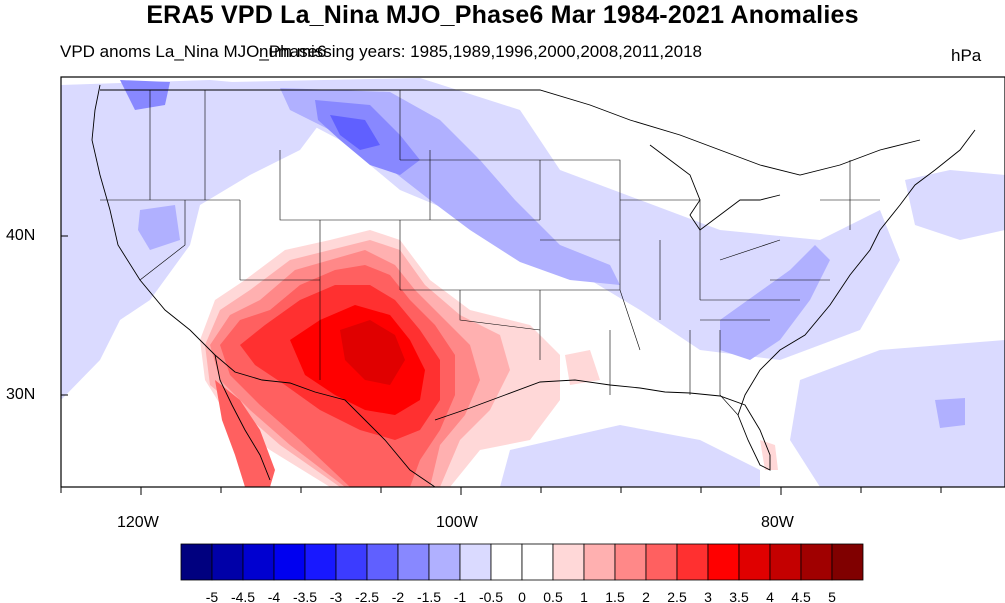 The image size is (1005, 603). Describe the element at coordinates (556, 51) in the screenshot. I see `subtitle-years: 1985,1989,1996,2000,2008,2011,2018` at that location.